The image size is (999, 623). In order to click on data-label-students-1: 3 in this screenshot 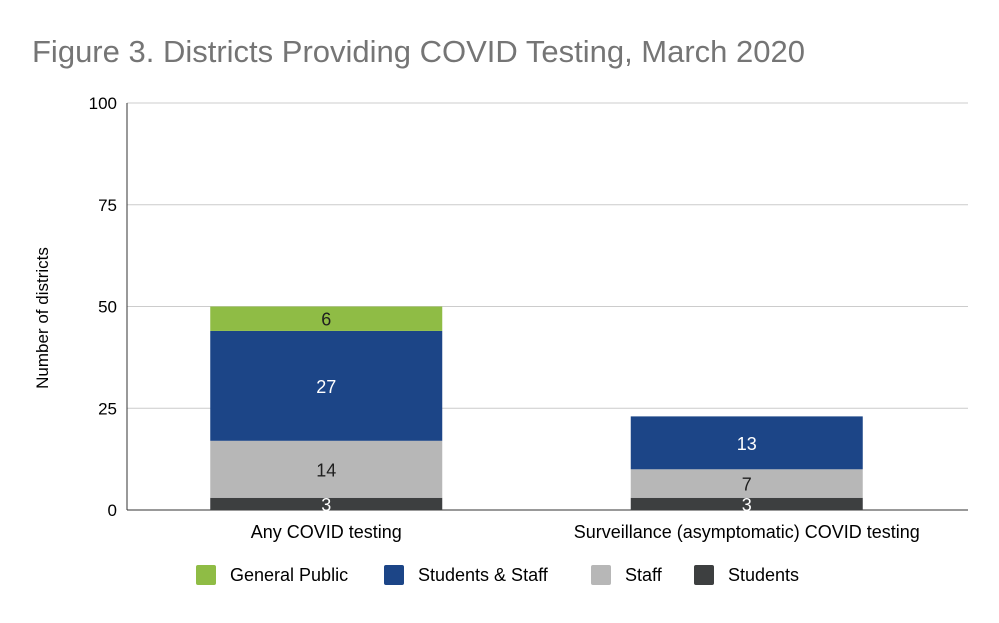, I will do `click(326, 505)`.